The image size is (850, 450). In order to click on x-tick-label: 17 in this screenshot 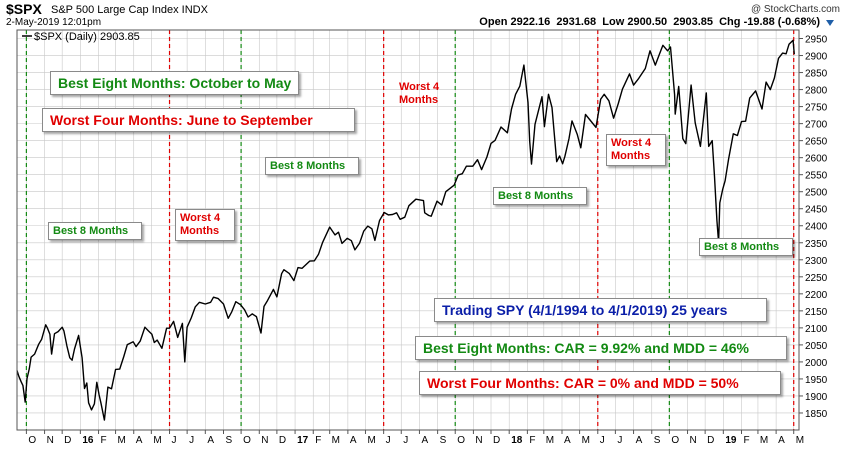, I will do `click(303, 440)`.